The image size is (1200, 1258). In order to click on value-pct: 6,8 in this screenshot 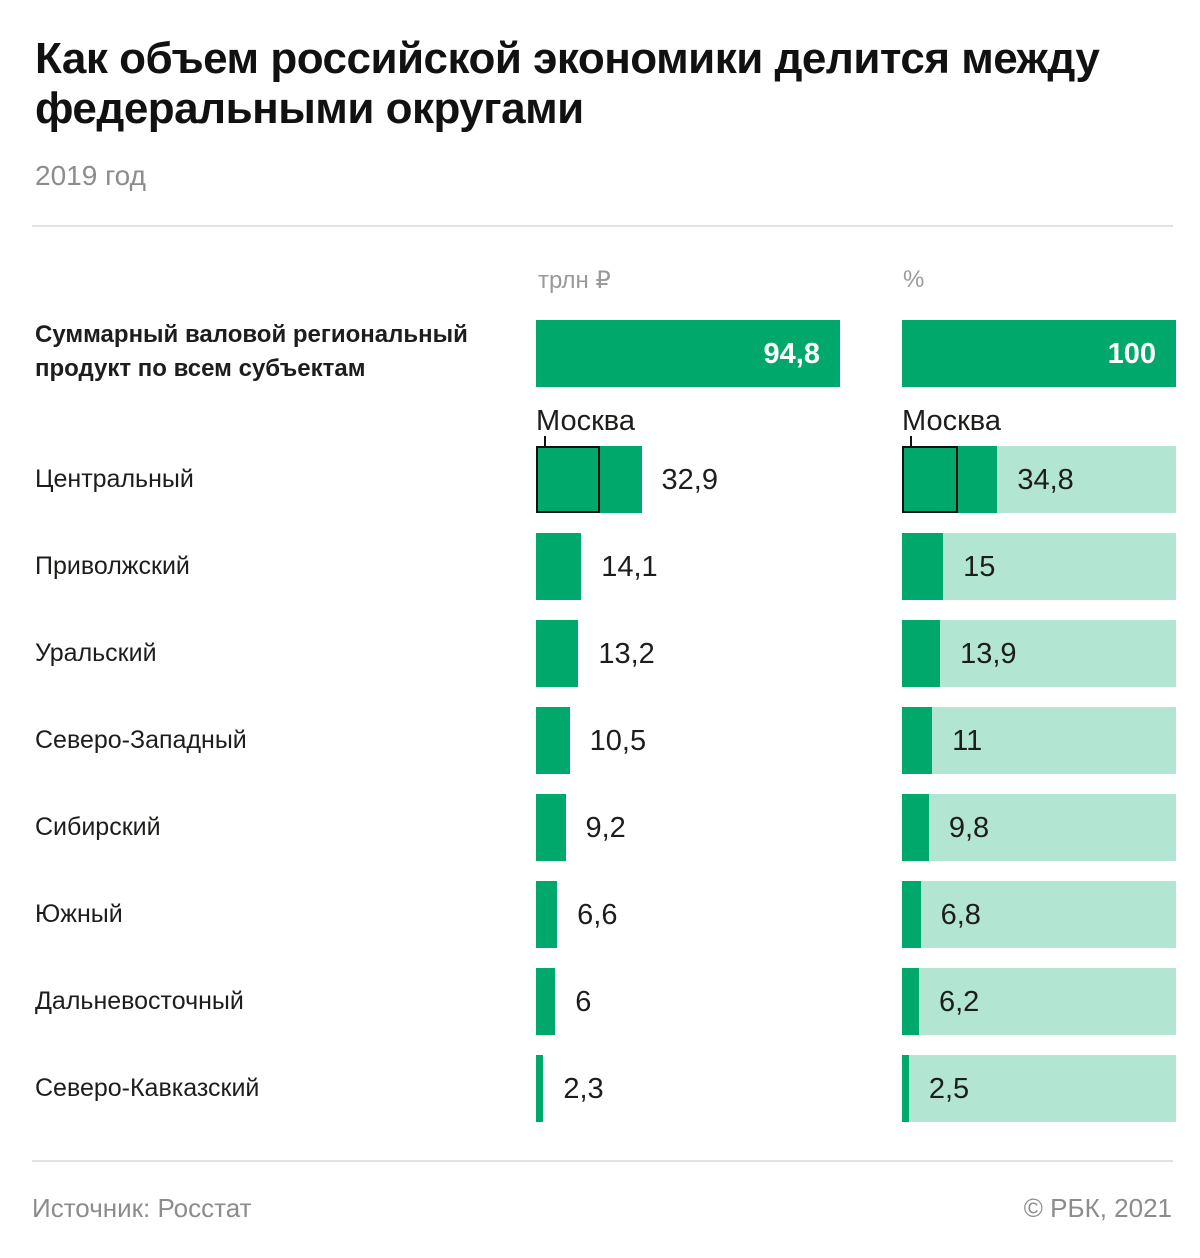, I will do `click(960, 915)`.